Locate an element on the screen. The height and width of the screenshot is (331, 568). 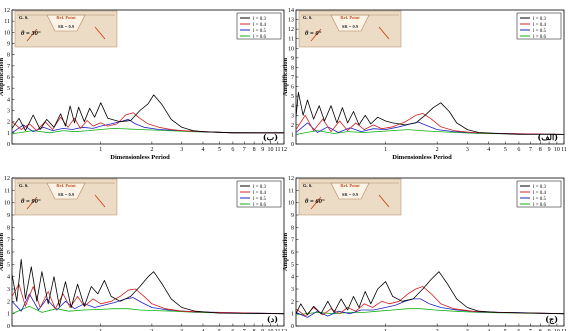
ground-surface-label: G. S. is located at coordinates (307, 17).